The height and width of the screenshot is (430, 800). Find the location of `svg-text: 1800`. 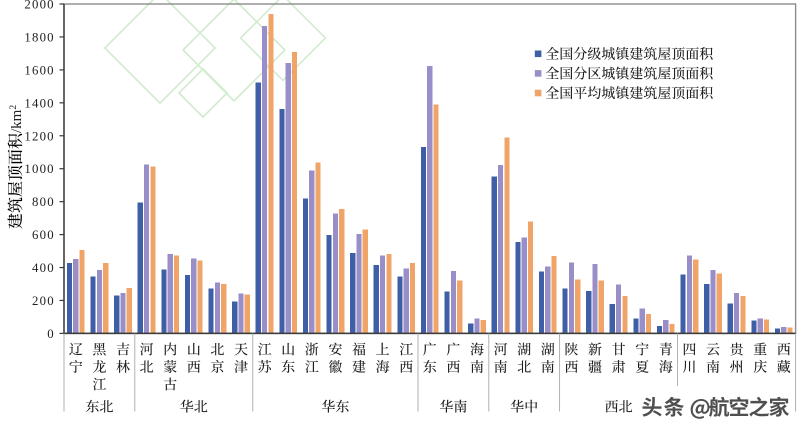

svg-text: 1800 is located at coordinates (39, 37).